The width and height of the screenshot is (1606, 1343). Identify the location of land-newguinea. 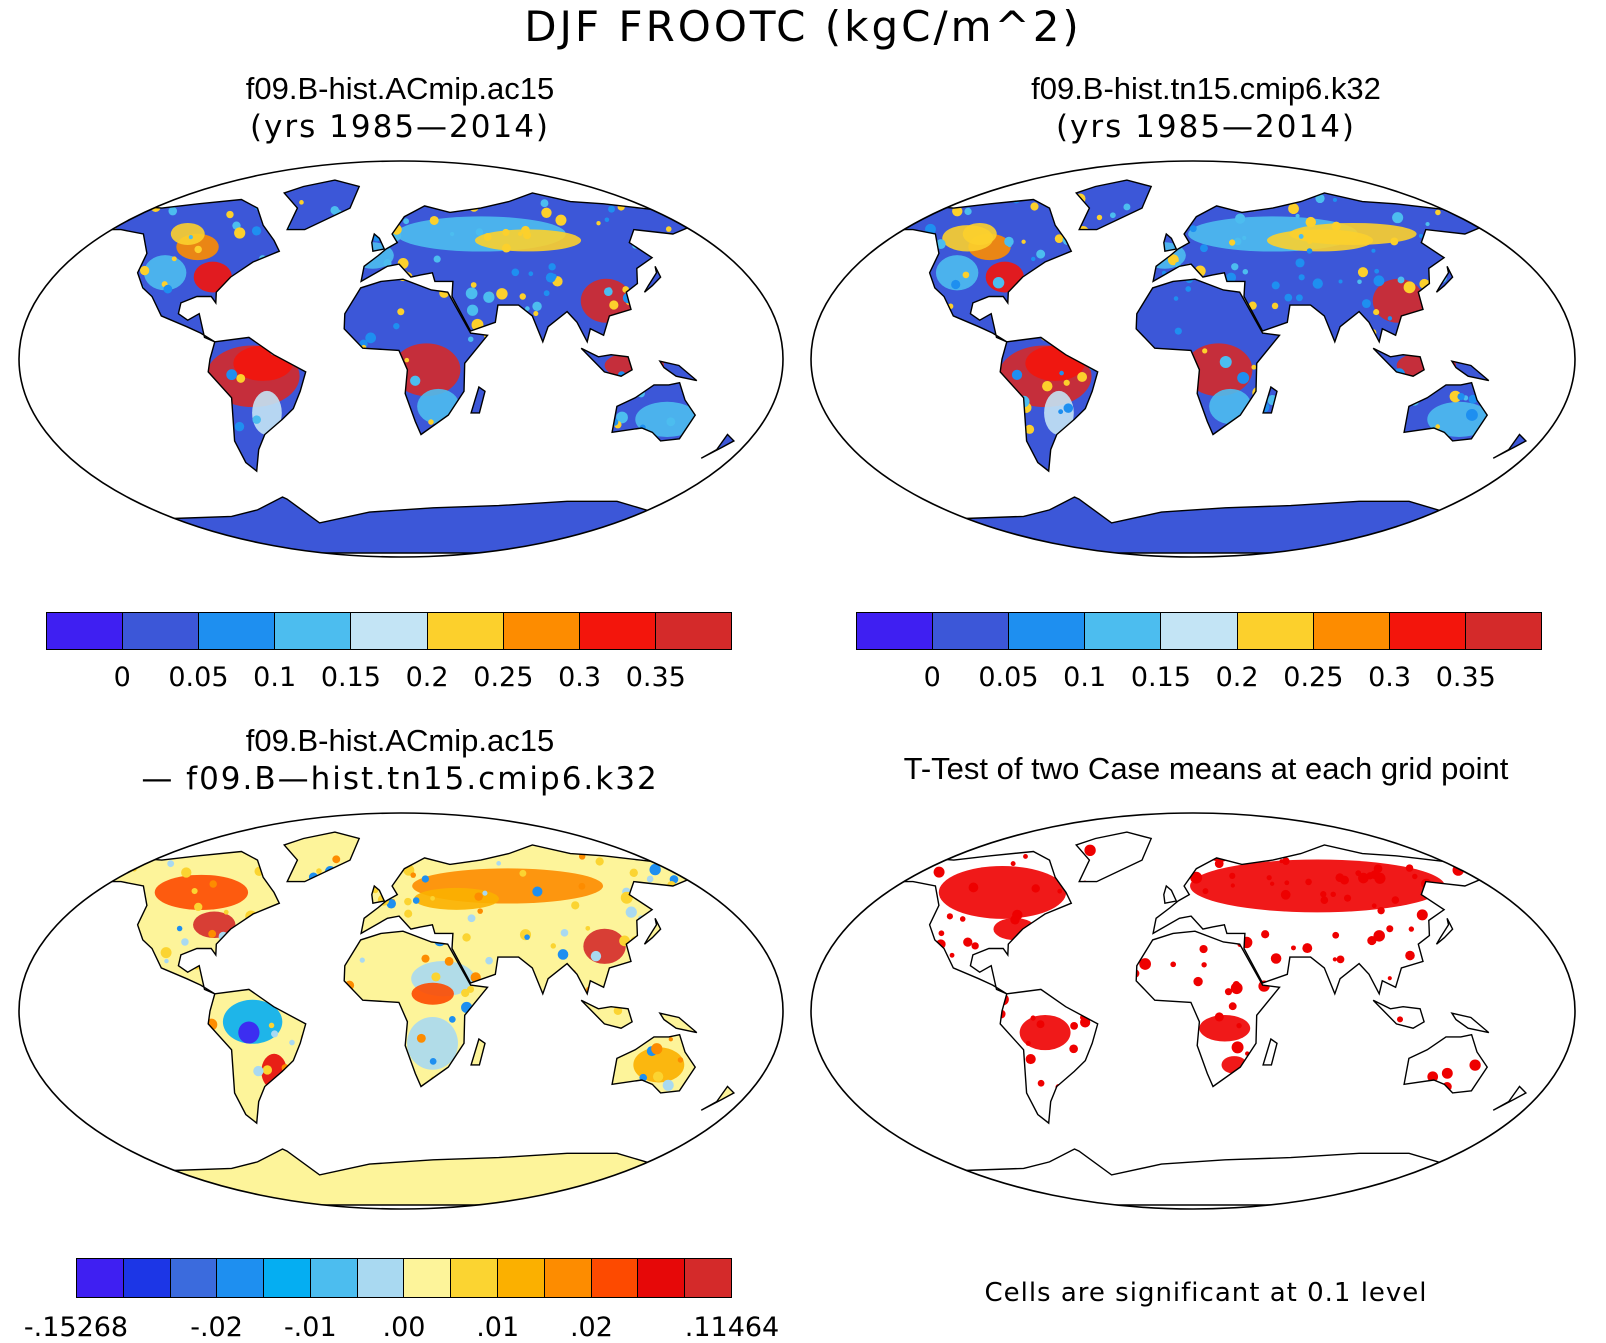
(1470, 1023).